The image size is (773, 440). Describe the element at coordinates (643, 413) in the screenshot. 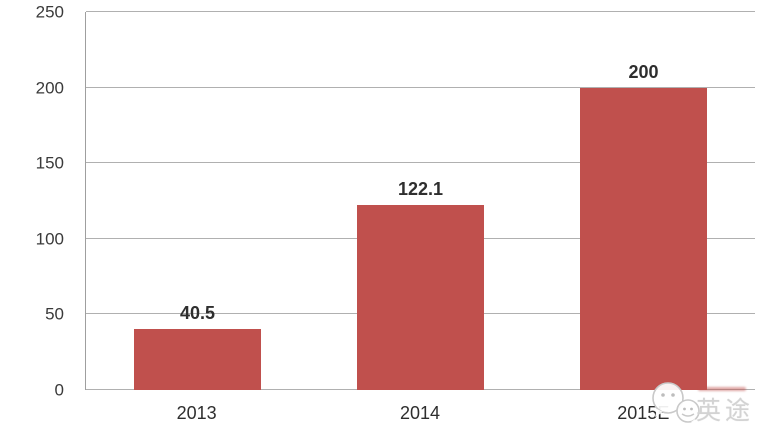

I see `x-tick-label: 2015E` at that location.